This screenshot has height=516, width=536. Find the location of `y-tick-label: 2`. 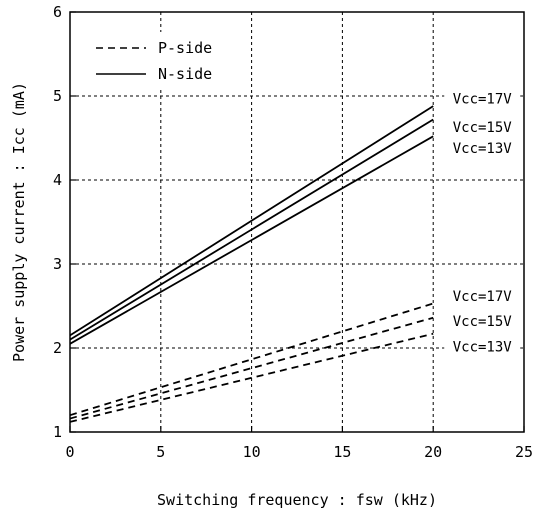

y-tick-label: 2 is located at coordinates (57, 348).